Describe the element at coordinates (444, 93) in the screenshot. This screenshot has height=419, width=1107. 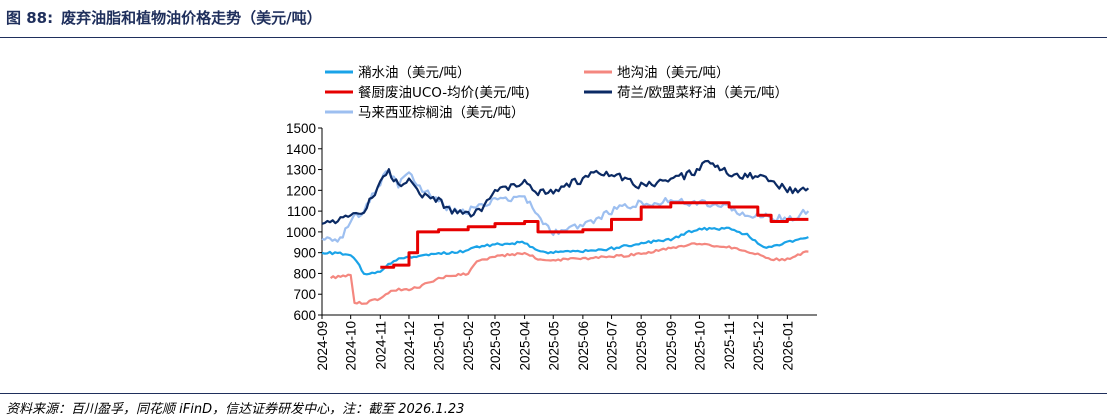
I see `legend-label: 餐厨废油UCO-均价(美元/吨)` at that location.